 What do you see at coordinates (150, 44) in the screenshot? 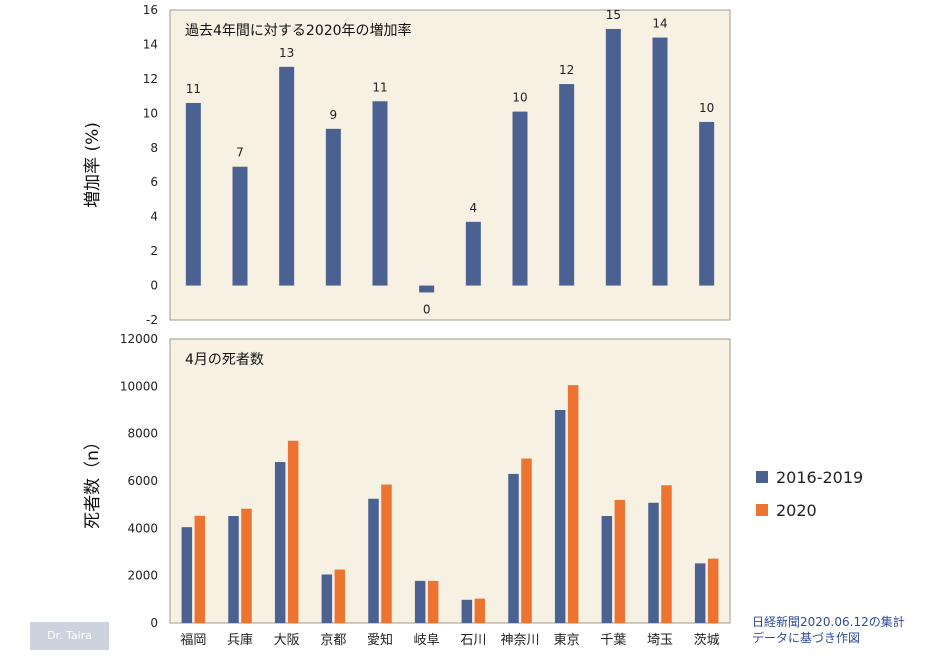
I see `y-tick-label: 14` at bounding box center [150, 44].